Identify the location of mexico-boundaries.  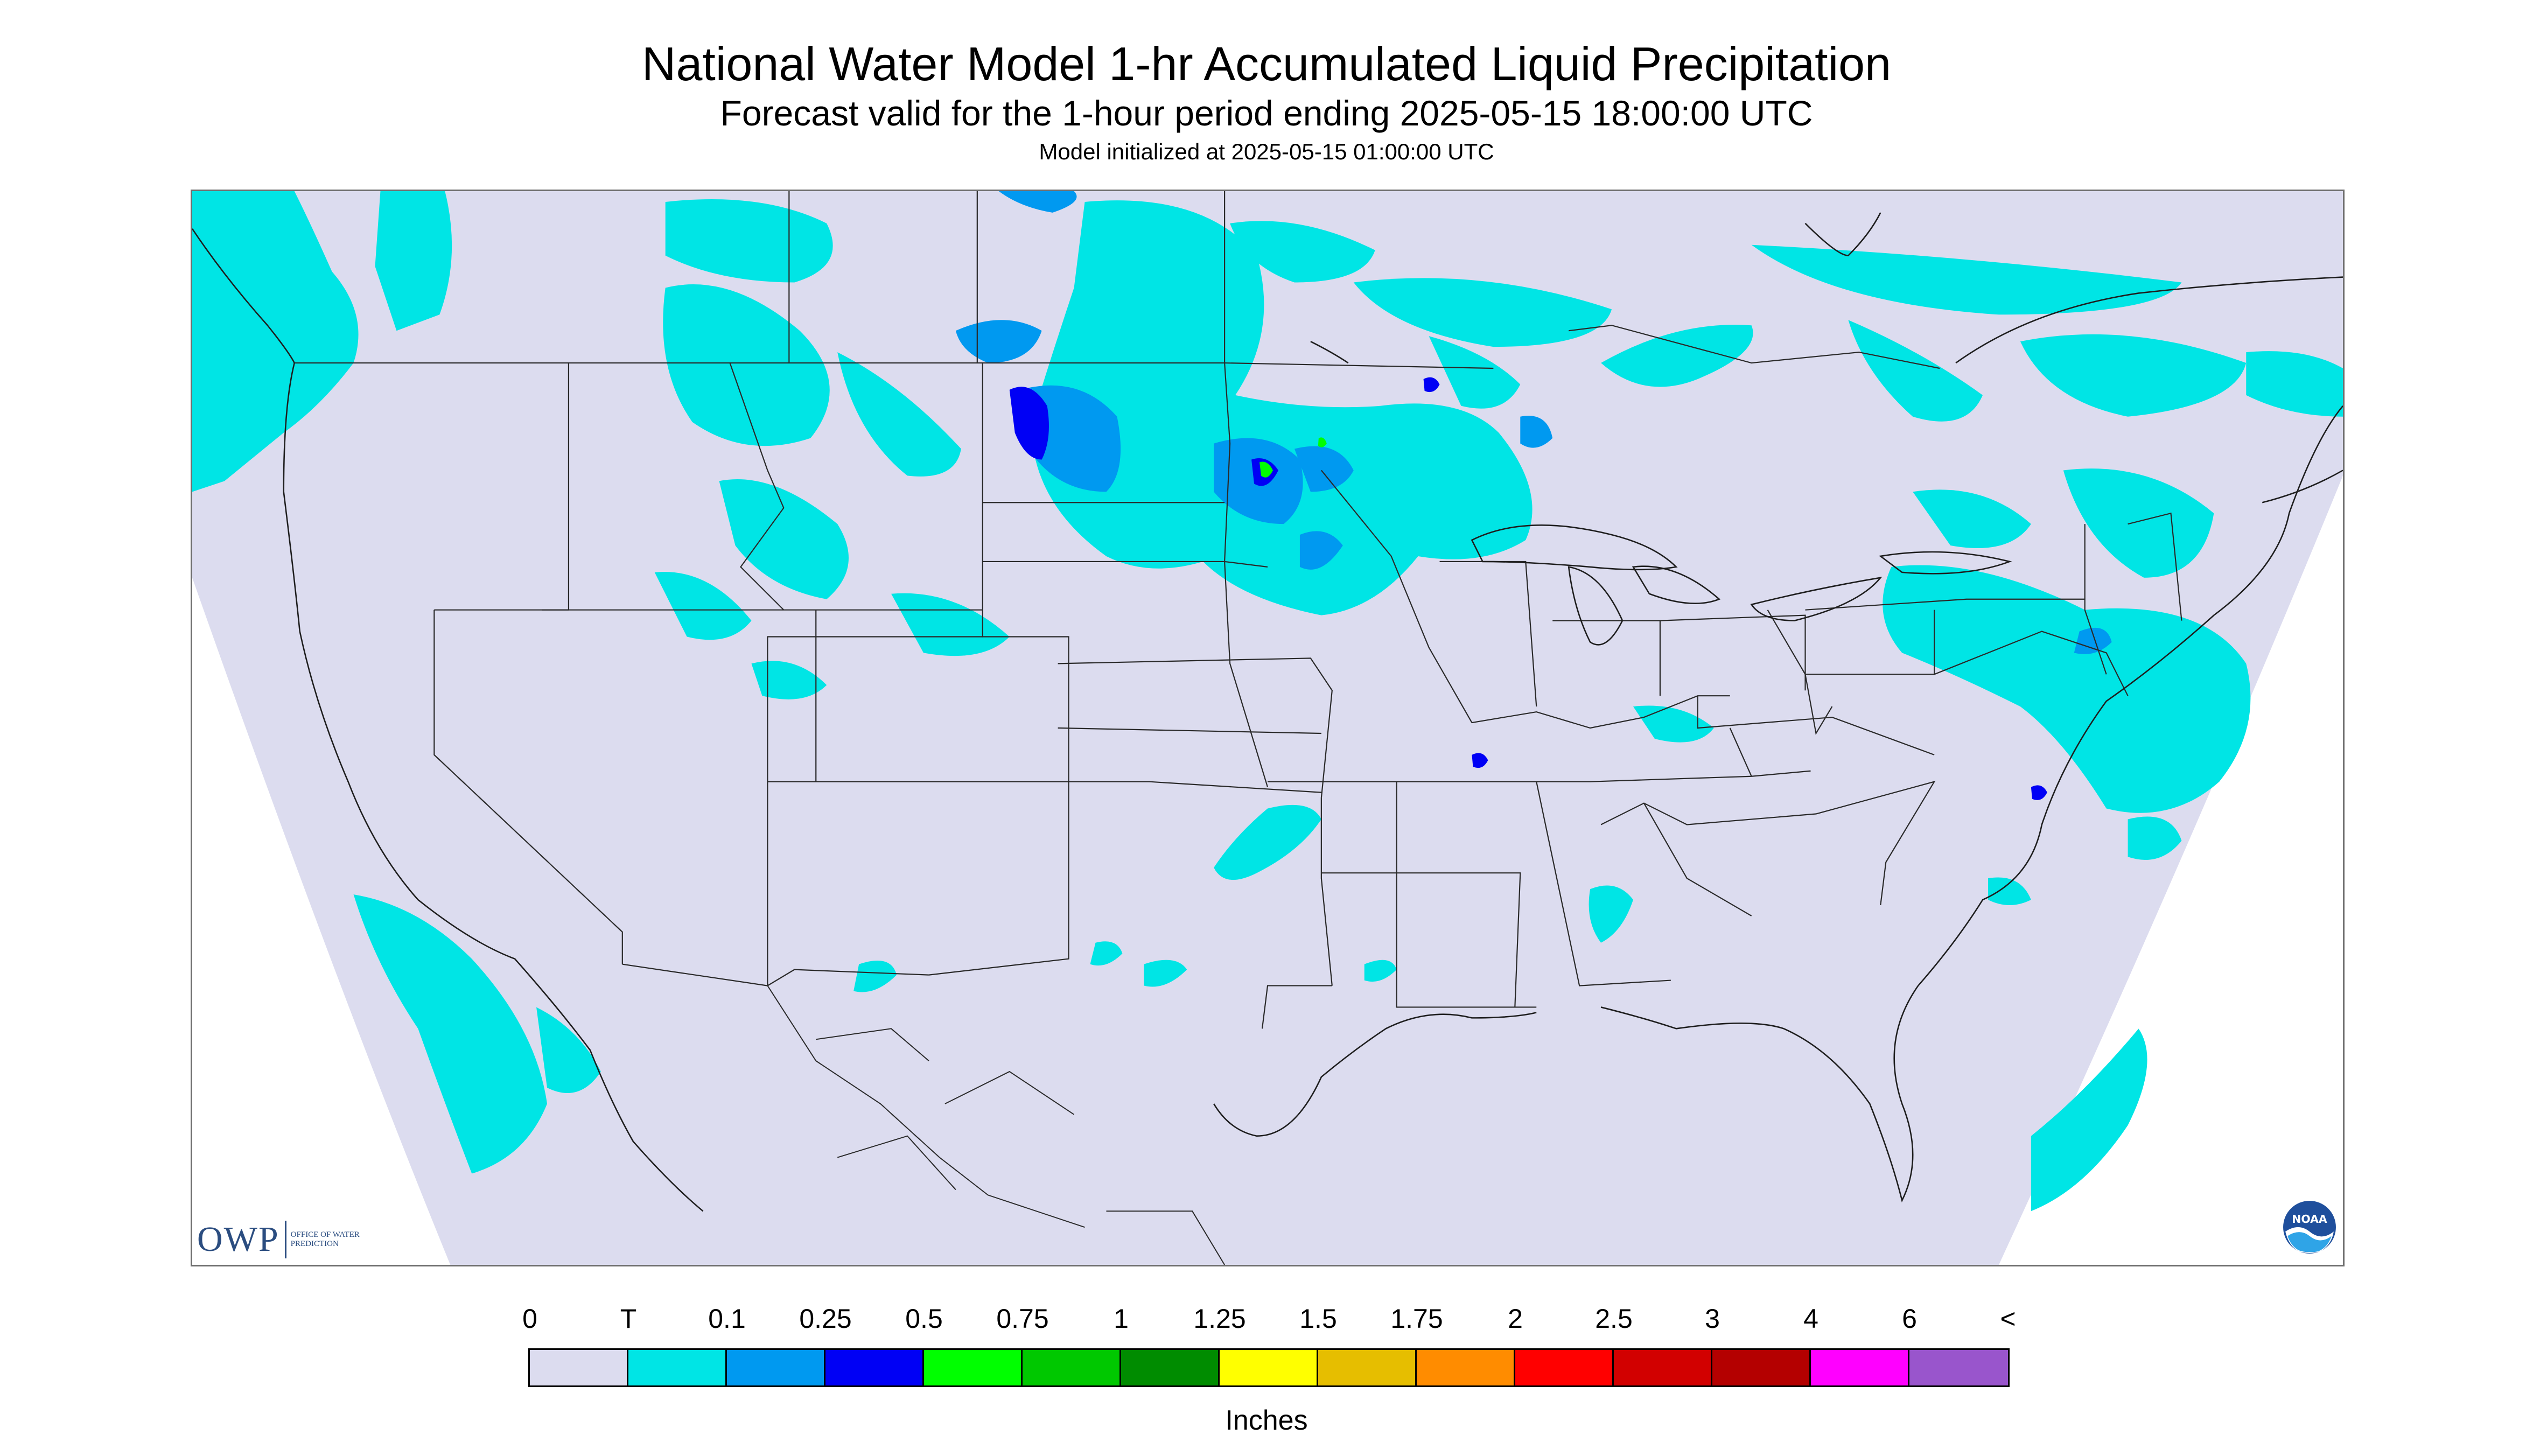
(996, 1125).